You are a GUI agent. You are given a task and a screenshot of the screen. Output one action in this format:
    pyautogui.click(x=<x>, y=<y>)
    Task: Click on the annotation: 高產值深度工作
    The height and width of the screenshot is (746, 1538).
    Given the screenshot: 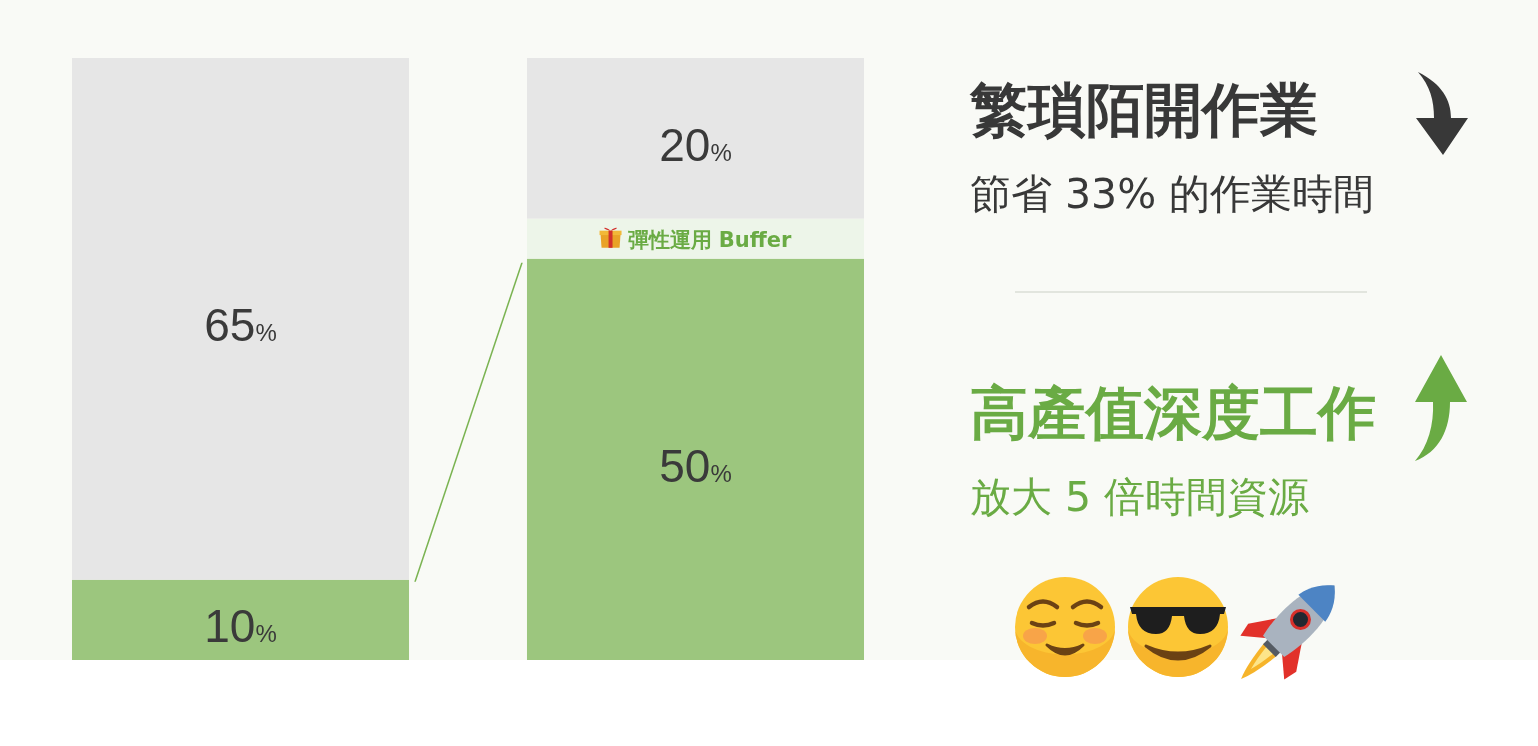 What is the action you would take?
    pyautogui.click(x=1173, y=413)
    